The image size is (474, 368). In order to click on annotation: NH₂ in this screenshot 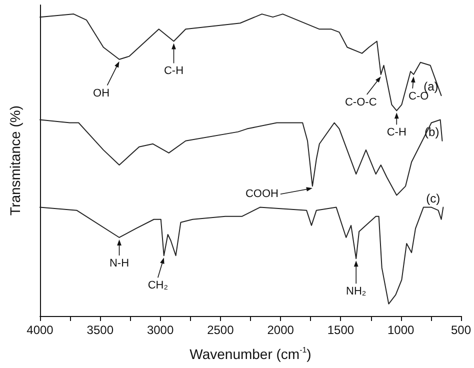, I will do `click(356, 292)`.